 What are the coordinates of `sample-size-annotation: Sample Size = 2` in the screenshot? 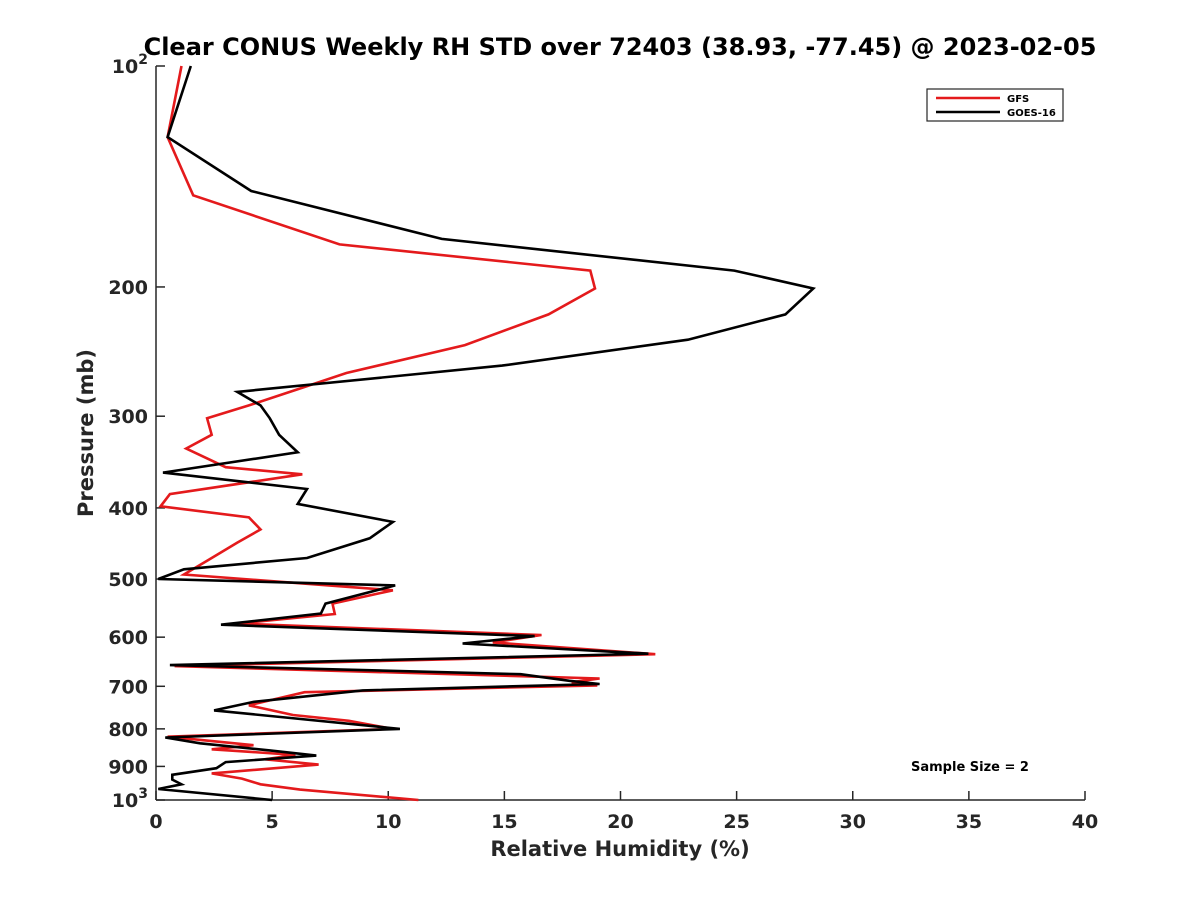 It's located at (970, 767).